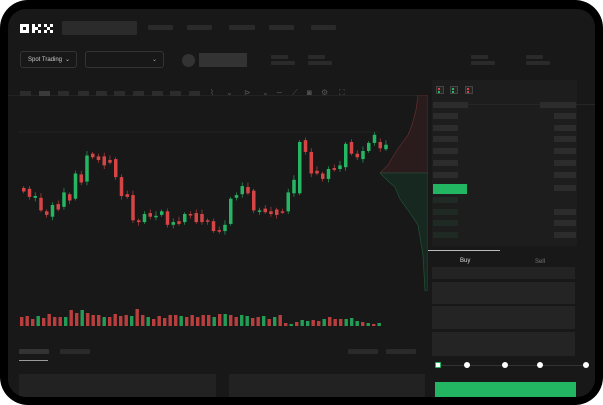 Image resolution: width=603 pixels, height=405 pixels. Describe the element at coordinates (512, 365) in the screenshot. I see `amount-slider-track` at that location.